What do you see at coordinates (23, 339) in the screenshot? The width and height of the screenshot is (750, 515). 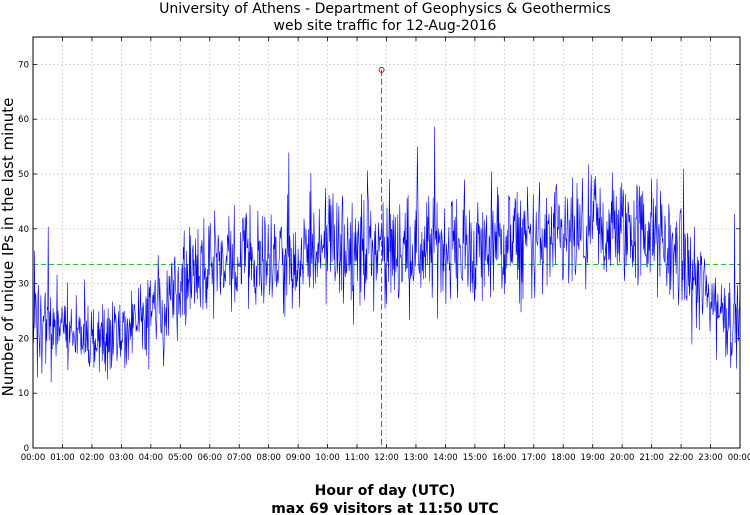 I see `y-tick-label: 20` at bounding box center [23, 339].